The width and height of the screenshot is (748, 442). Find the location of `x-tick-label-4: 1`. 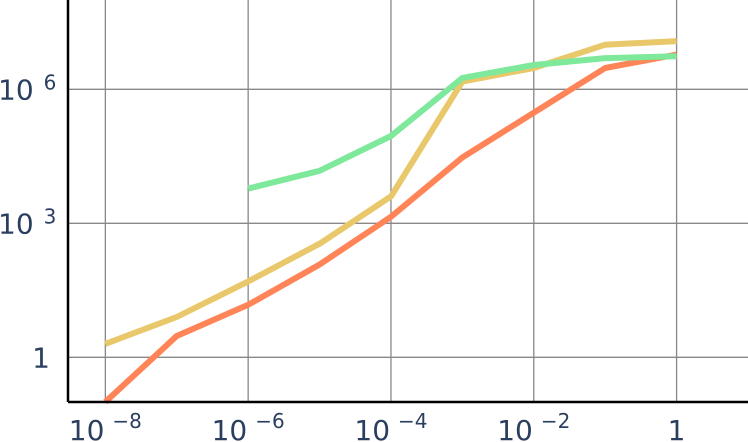

x-tick-label-4: 1 is located at coordinates (677, 428).